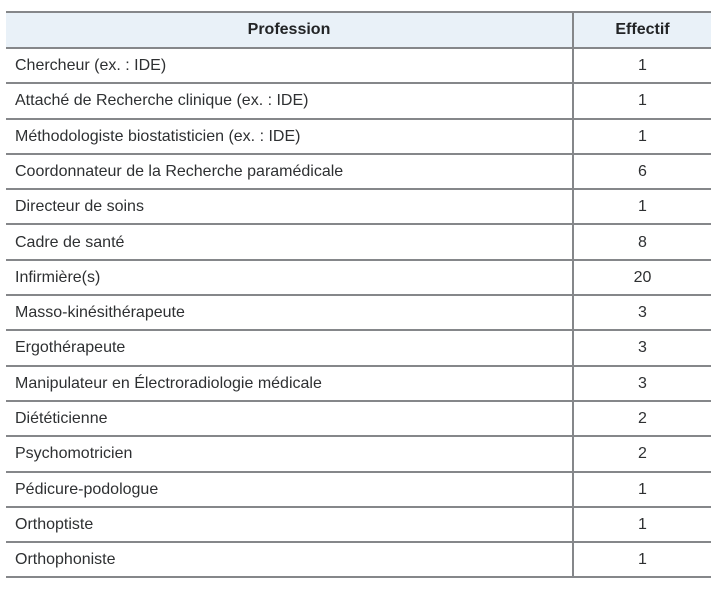  I want to click on table-row: Ergothérapeute 3, so click(358, 348).